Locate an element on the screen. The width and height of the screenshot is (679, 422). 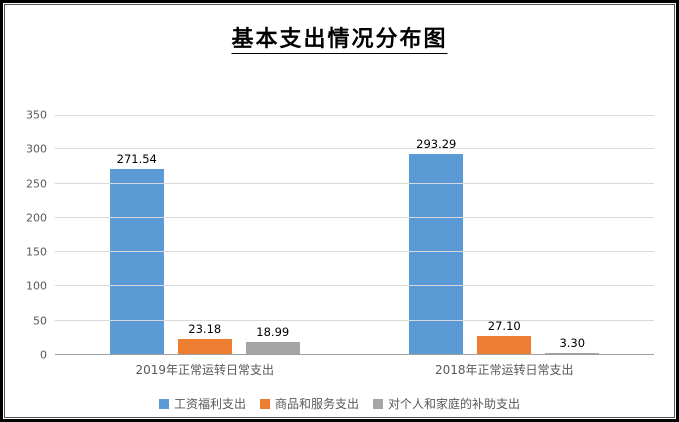
bar-series-3-group-2: 3.30 is located at coordinates (572, 345).